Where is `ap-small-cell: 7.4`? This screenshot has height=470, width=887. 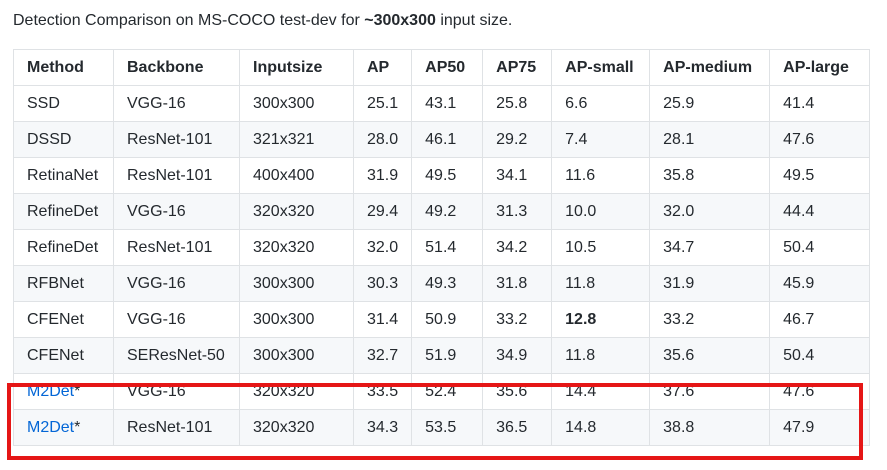
ap-small-cell: 7.4 is located at coordinates (601, 139).